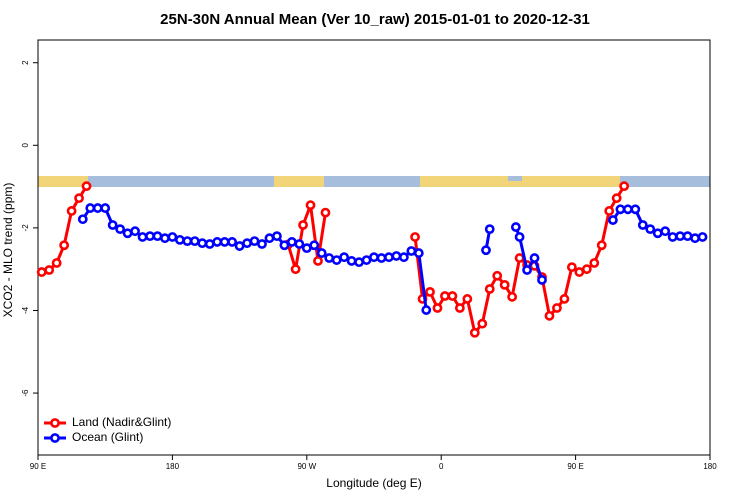 The image size is (750, 500). Describe the element at coordinates (306, 466) in the screenshot. I see `x-tick-label: 90 W` at that location.